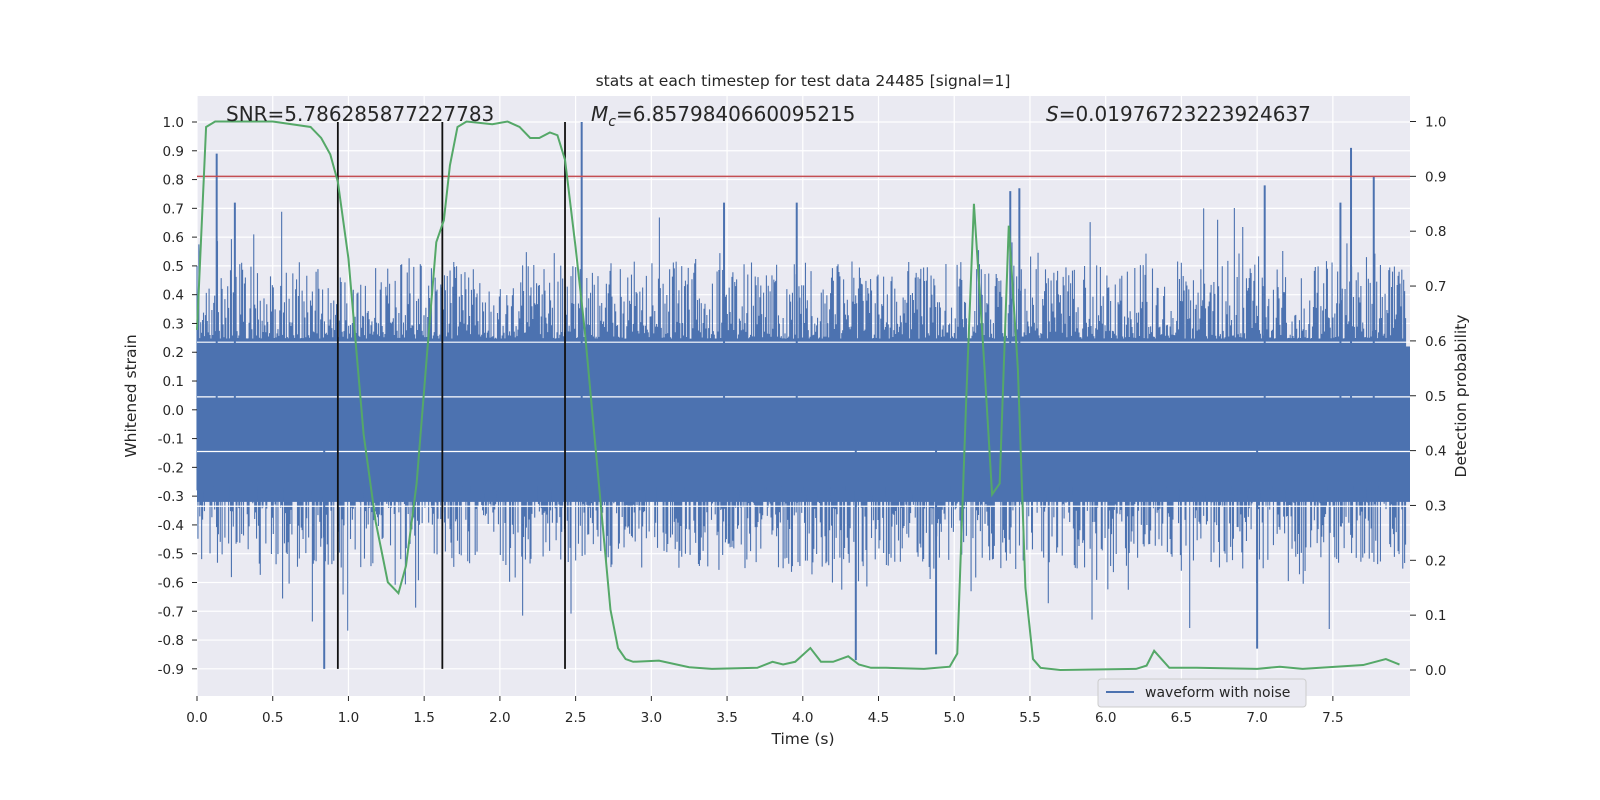 The height and width of the screenshot is (800, 1600). What do you see at coordinates (1029, 718) in the screenshot?
I see `x-tick-label: 5.5` at bounding box center [1029, 718].